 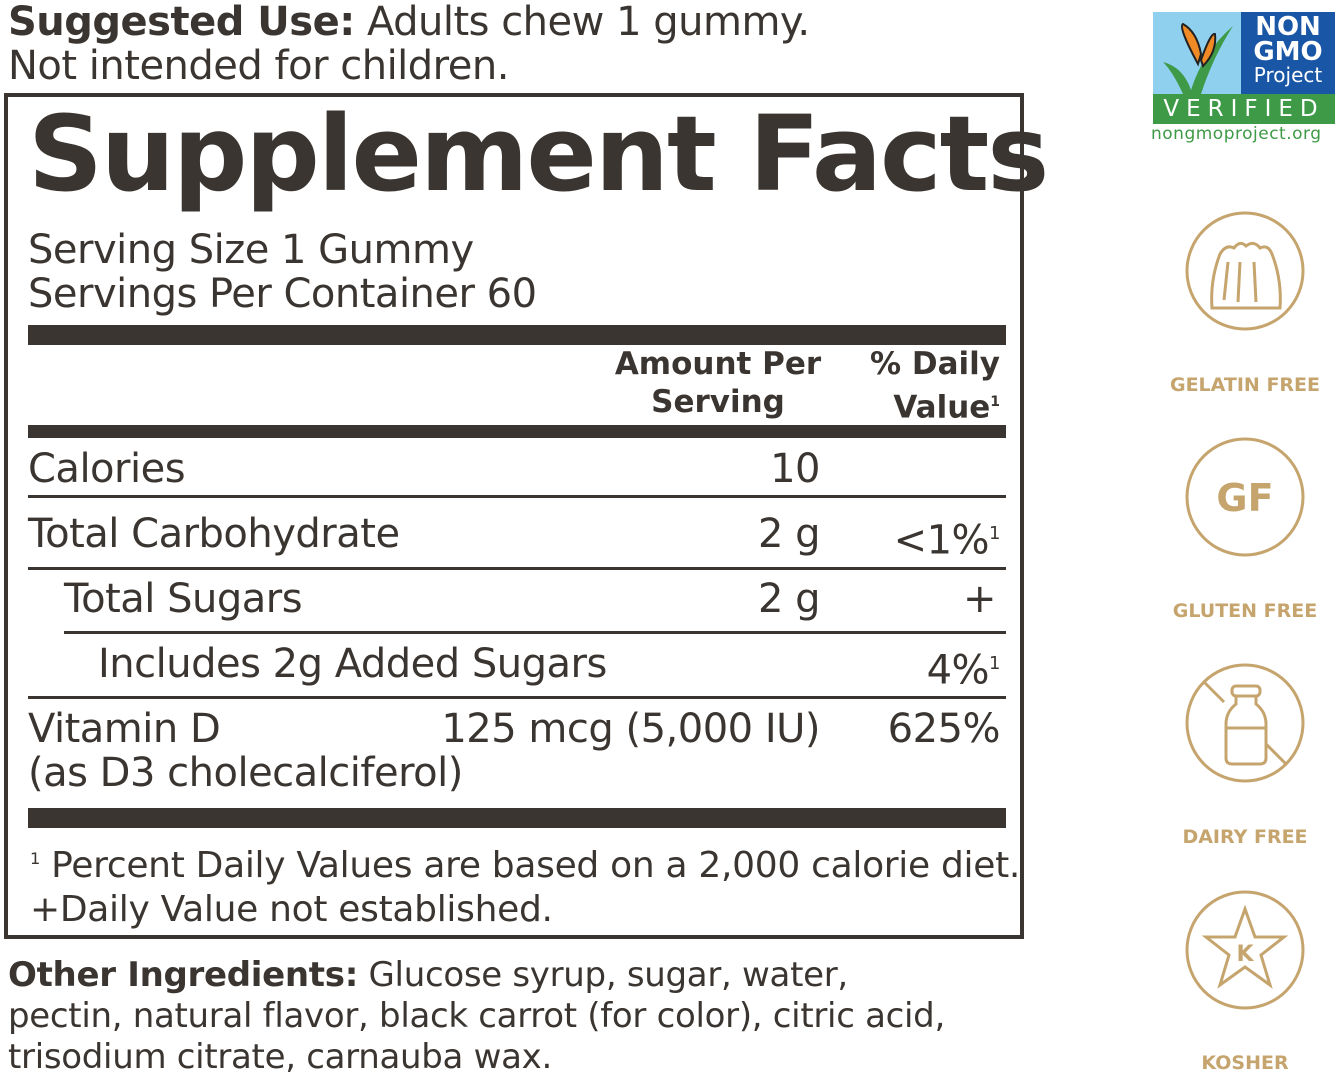 I want to click on svg-text: K, so click(x=1245, y=954).